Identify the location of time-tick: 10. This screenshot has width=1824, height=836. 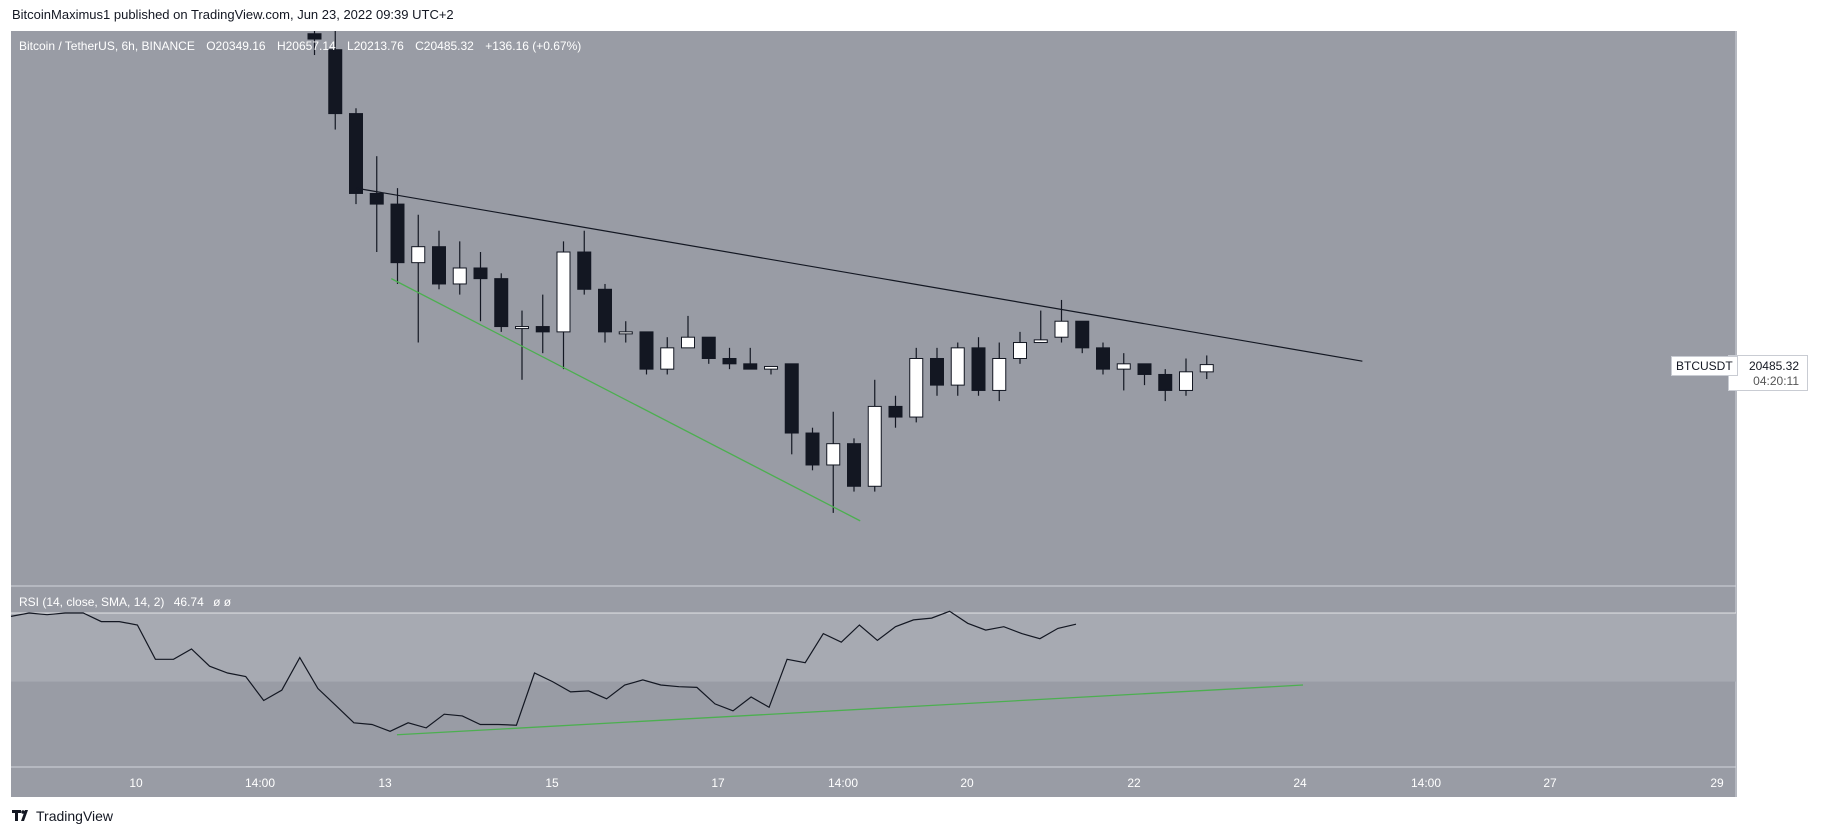
(136, 783).